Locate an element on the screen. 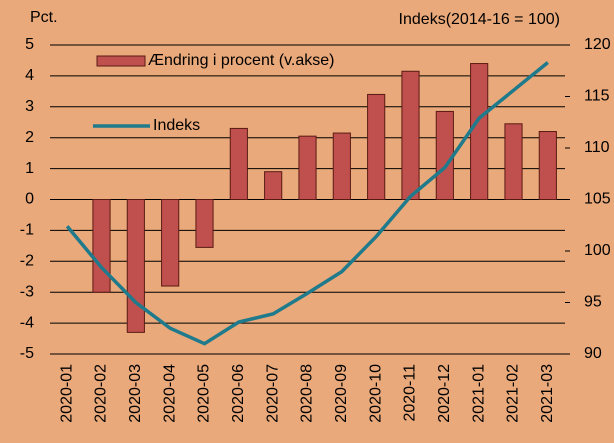 This screenshot has width=614, height=443. right-axis-label: Indeks(2014-16 = 100) is located at coordinates (479, 19).